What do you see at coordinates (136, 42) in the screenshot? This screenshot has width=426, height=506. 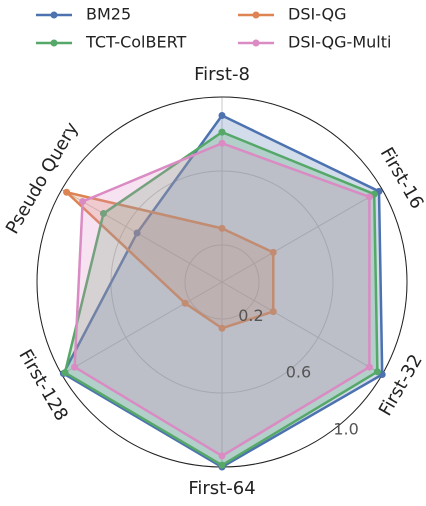 I see `legend-label: TCT-ColBERT` at bounding box center [136, 42].